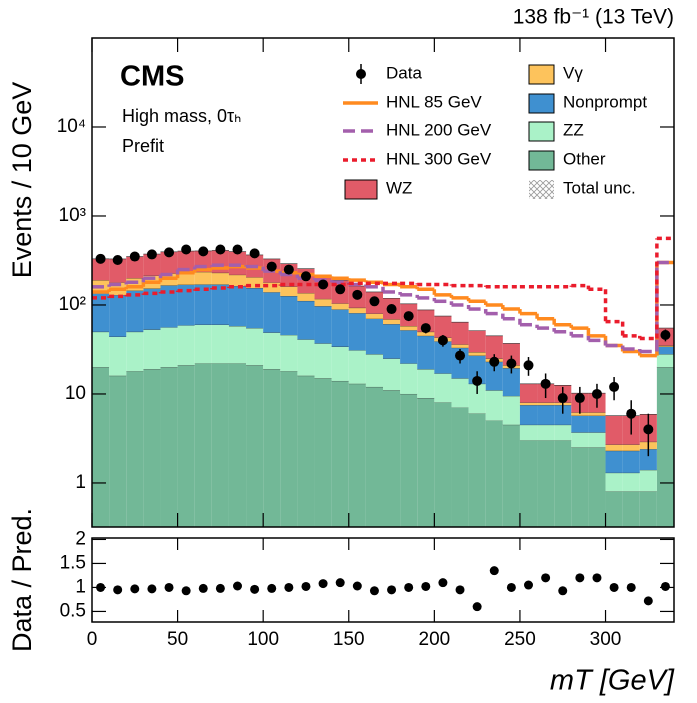 Image resolution: width=697 pixels, height=703 pixels. Describe the element at coordinates (72, 304) in the screenshot. I see `y-tick-label: 10²` at that location.